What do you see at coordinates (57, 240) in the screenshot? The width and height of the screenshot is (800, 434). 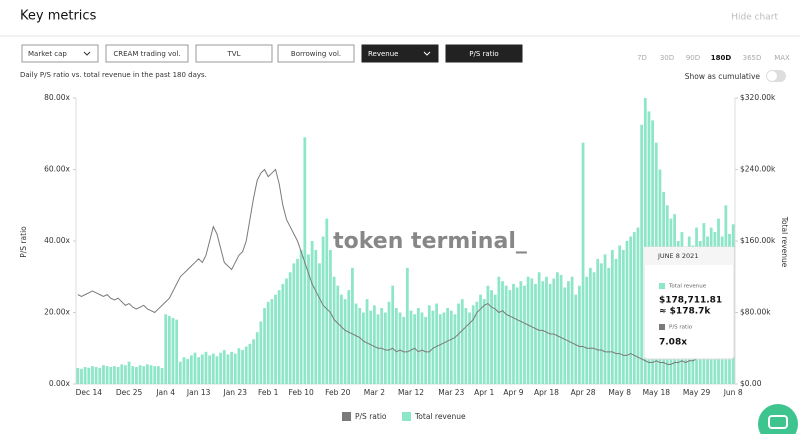 I see `y-tick-label: 40.00x` at bounding box center [57, 240].